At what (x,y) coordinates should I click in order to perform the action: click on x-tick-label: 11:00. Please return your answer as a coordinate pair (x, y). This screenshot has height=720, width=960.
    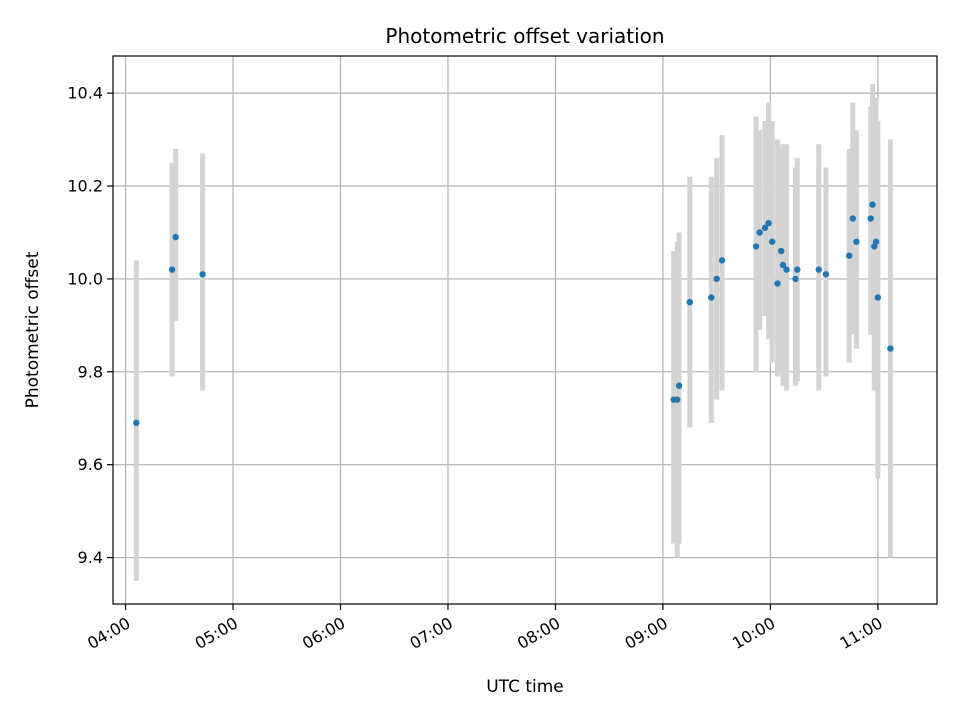
    Looking at the image, I should click on (860, 633).